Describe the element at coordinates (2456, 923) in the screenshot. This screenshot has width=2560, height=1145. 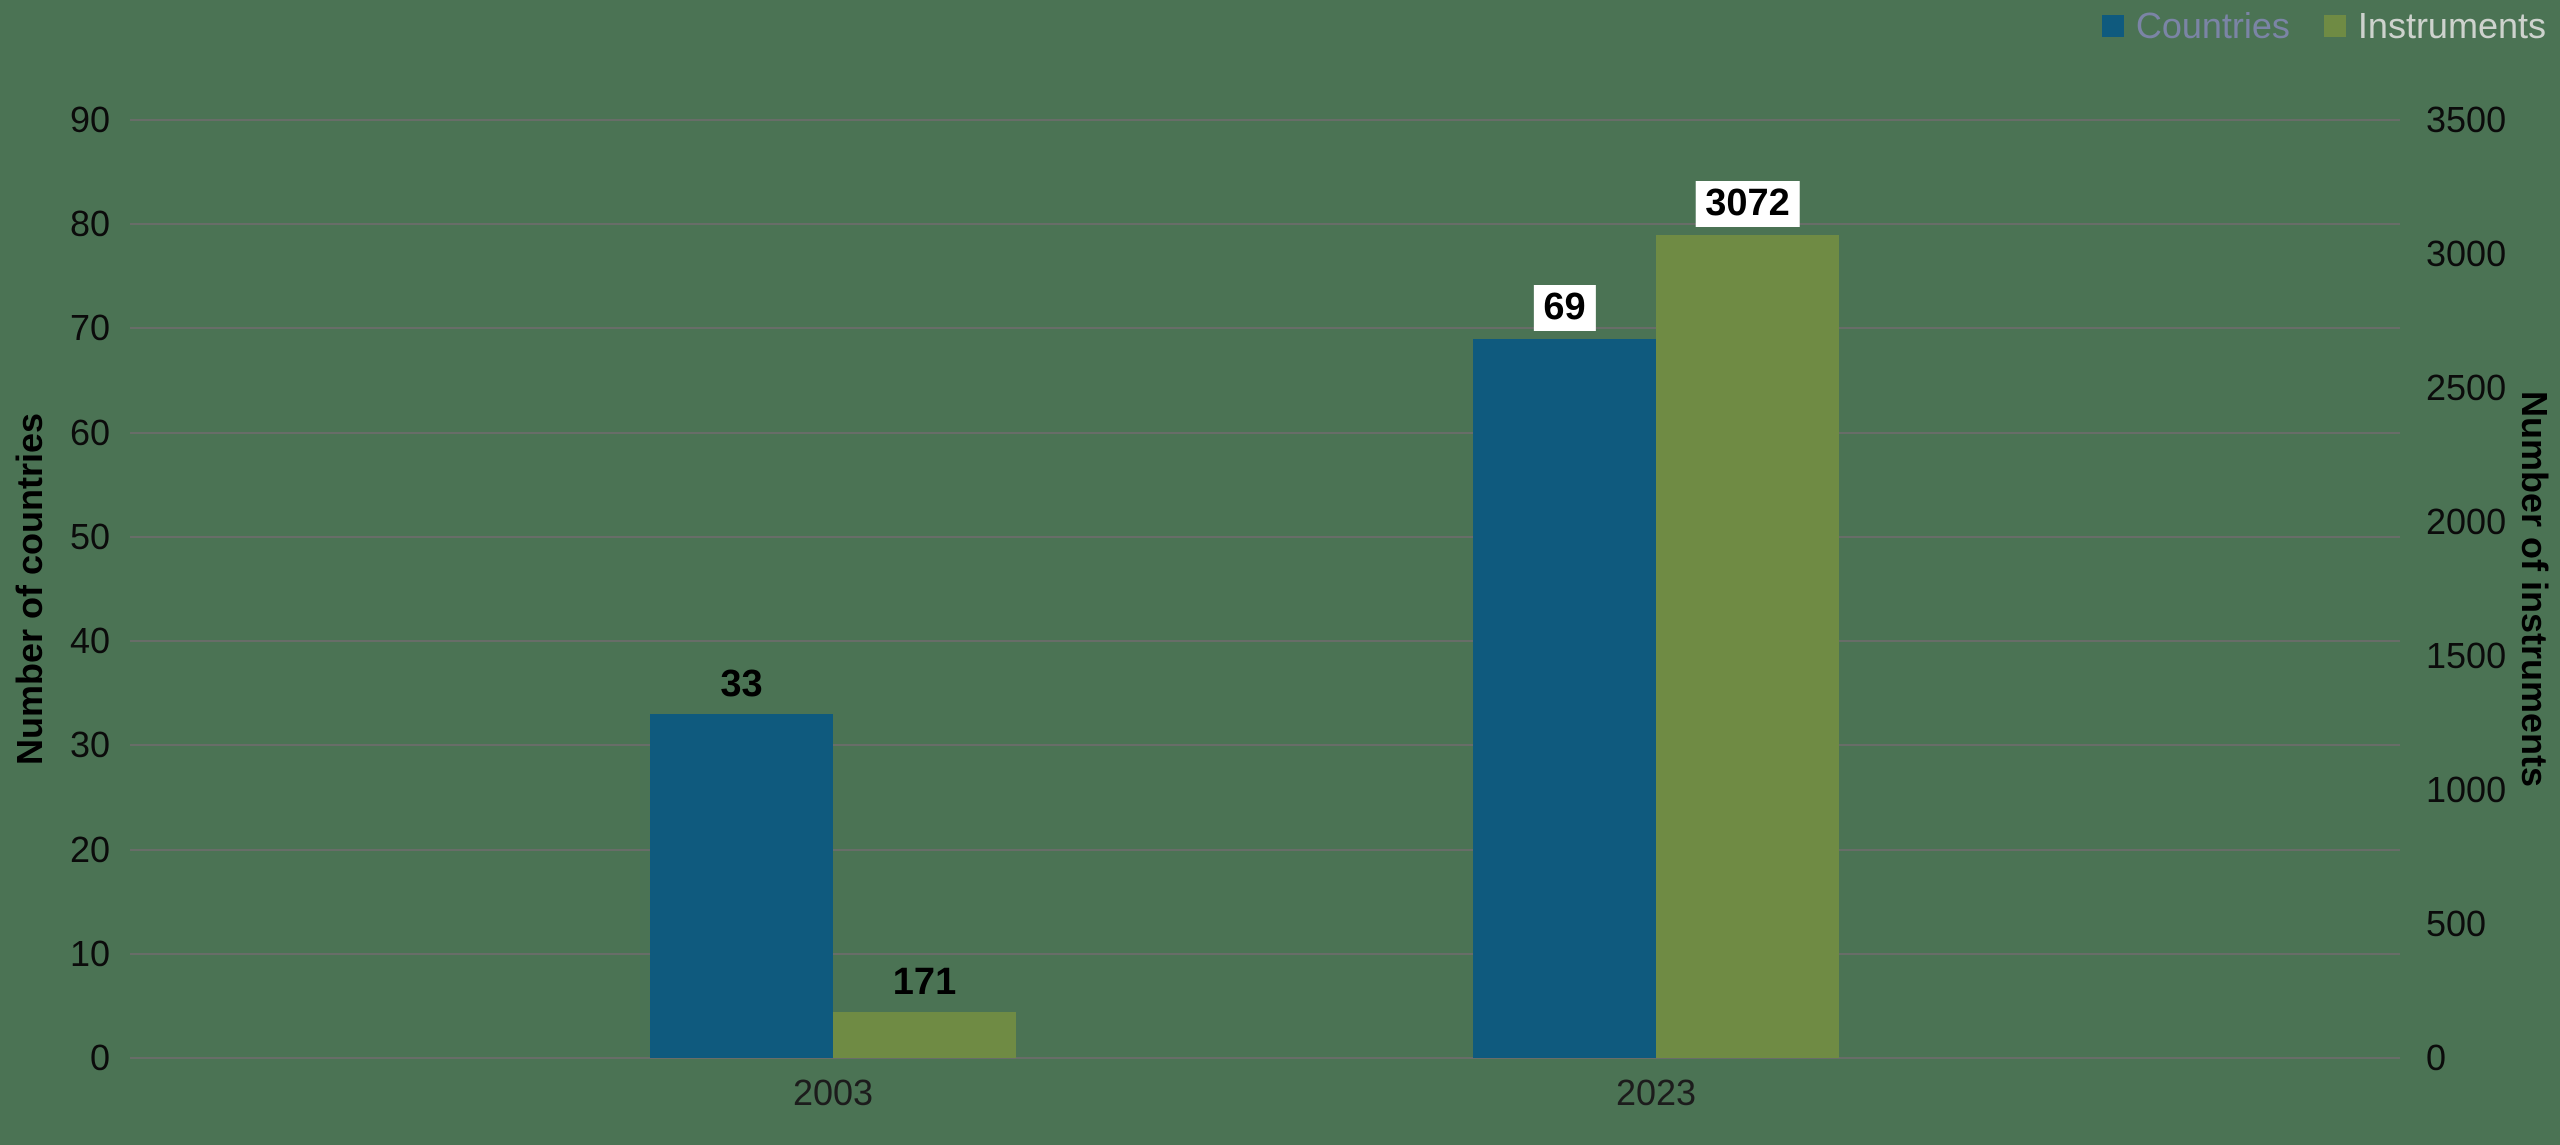
I see `right-axis-tick: 500` at that location.